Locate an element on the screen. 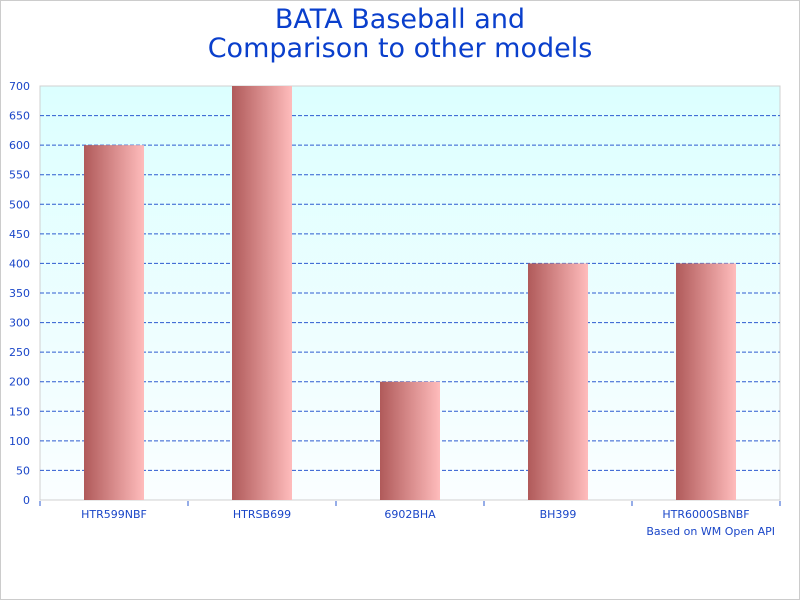  chart-title-line-1: BATA Baseball and is located at coordinates (400, 19).